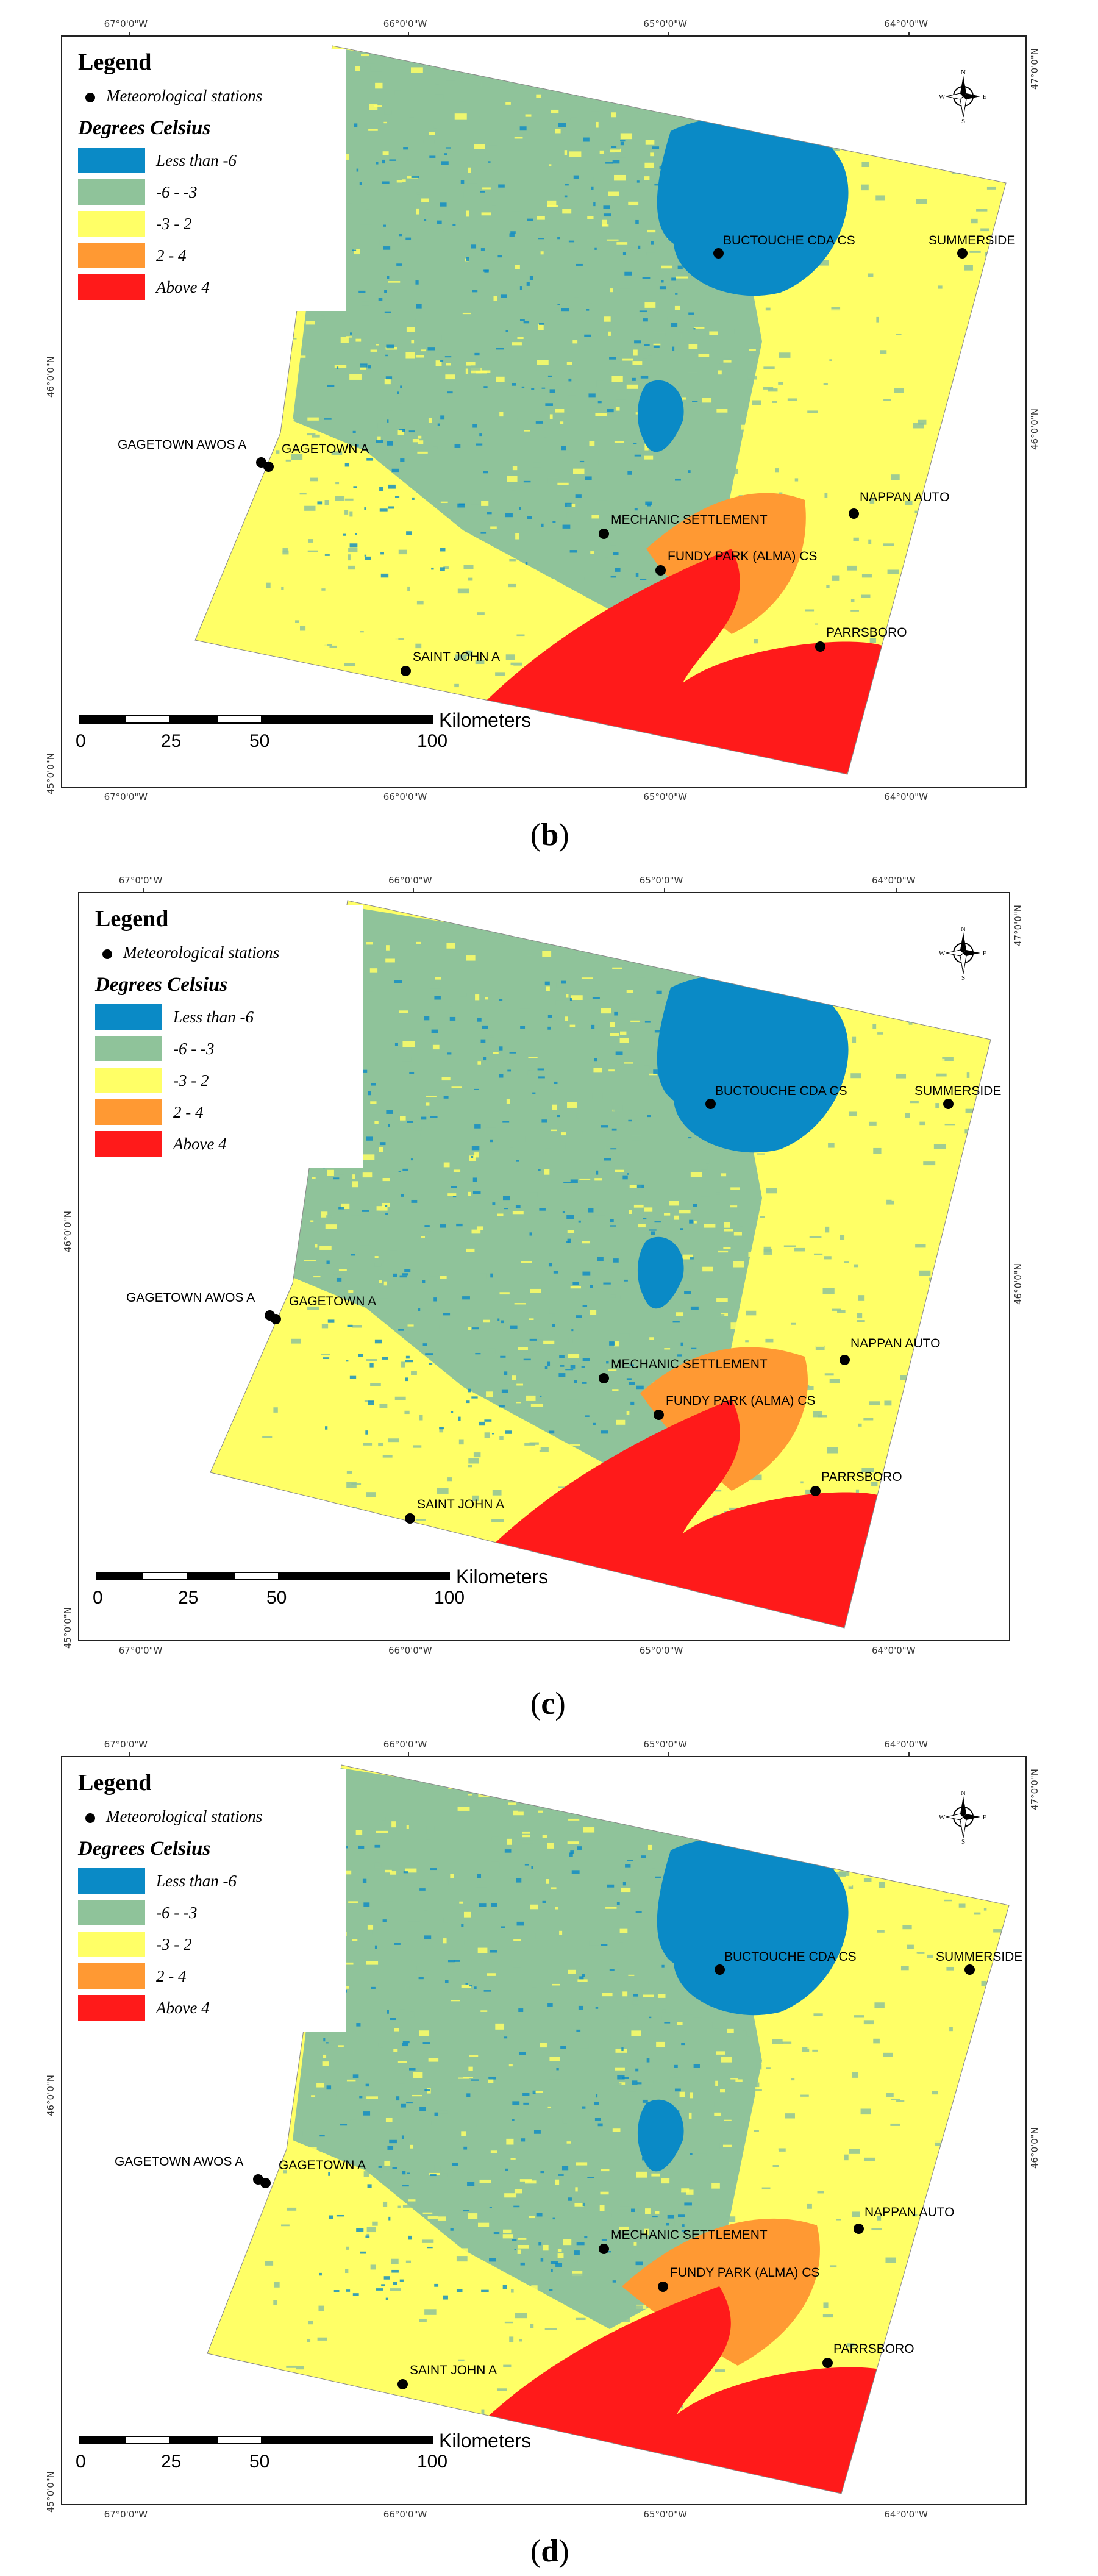  Describe the element at coordinates (661, 881) in the screenshot. I see `longitude-label-top: 65°0'0"W` at that location.